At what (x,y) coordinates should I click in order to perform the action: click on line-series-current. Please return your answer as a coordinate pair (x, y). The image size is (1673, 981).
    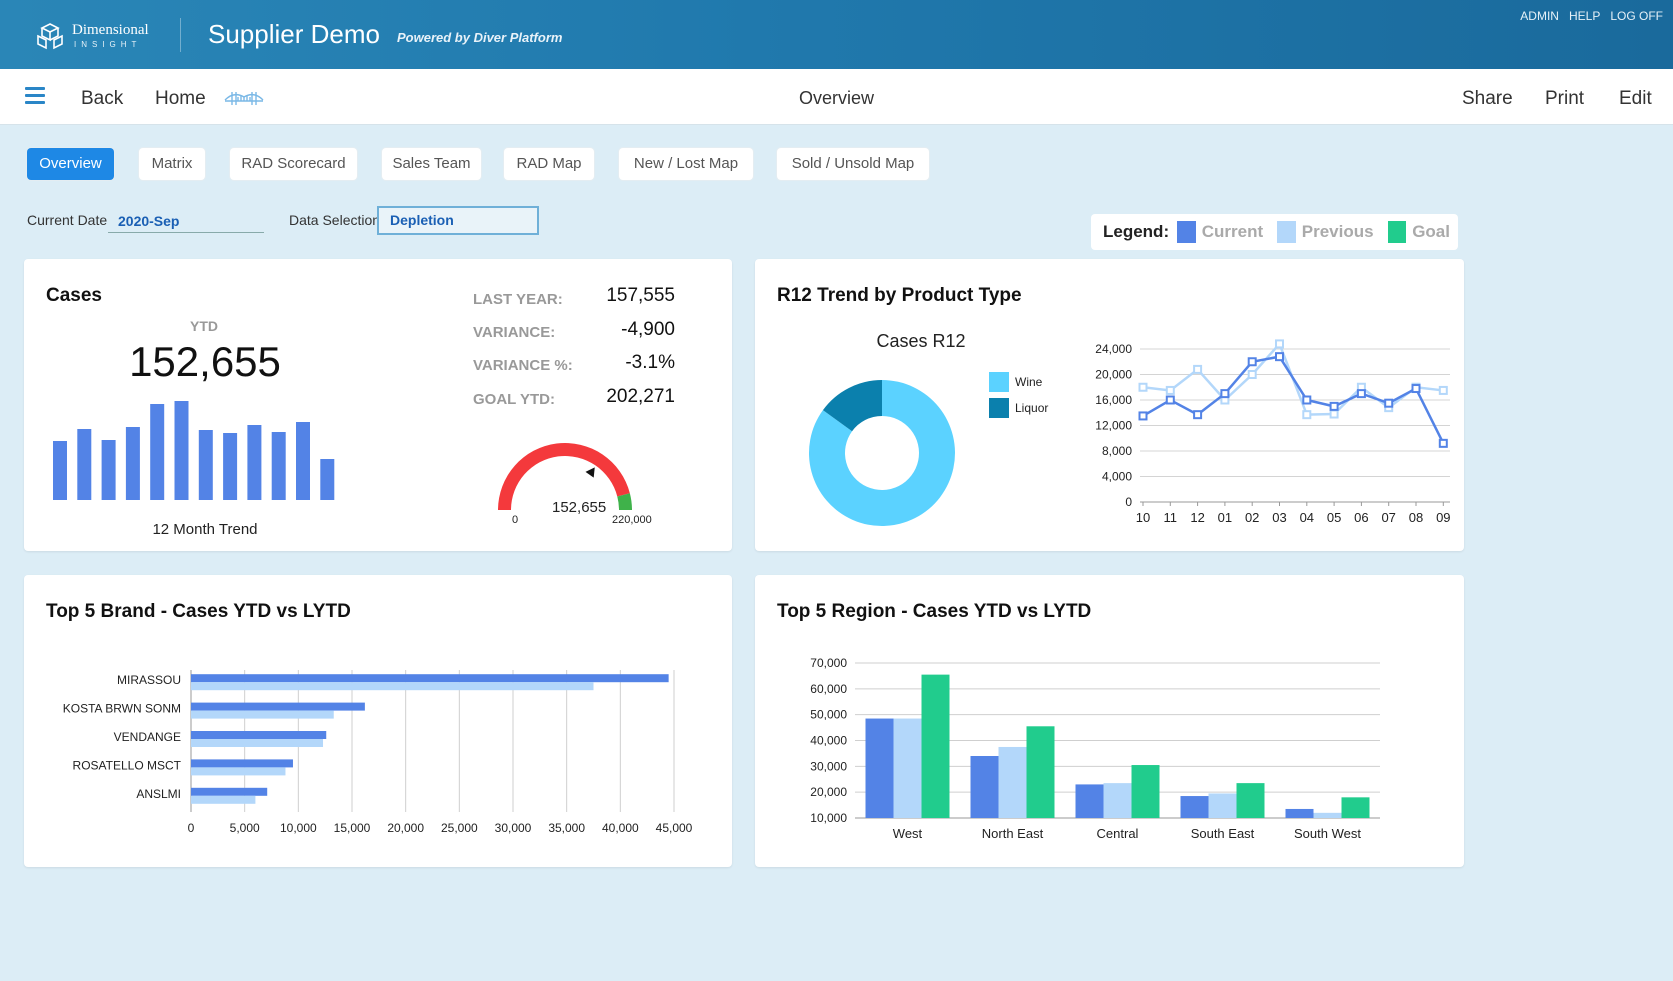
    Looking at the image, I should click on (1293, 399).